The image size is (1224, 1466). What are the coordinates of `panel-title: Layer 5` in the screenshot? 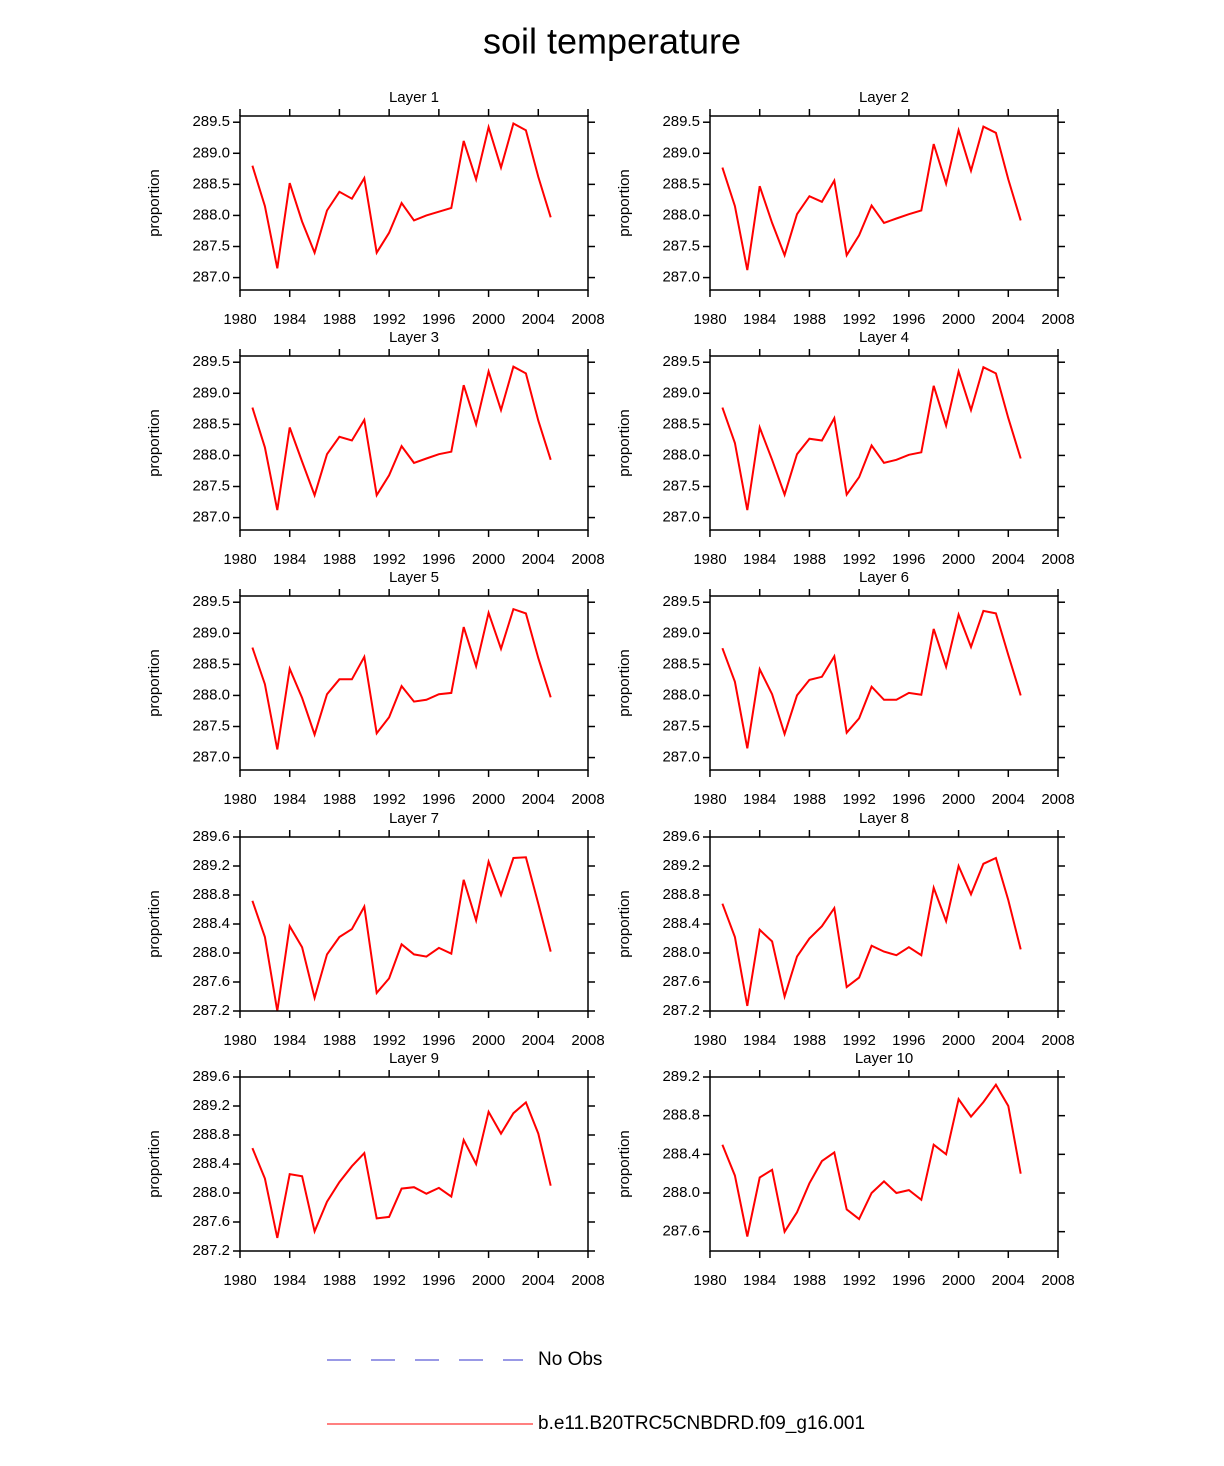 It's located at (414, 577).